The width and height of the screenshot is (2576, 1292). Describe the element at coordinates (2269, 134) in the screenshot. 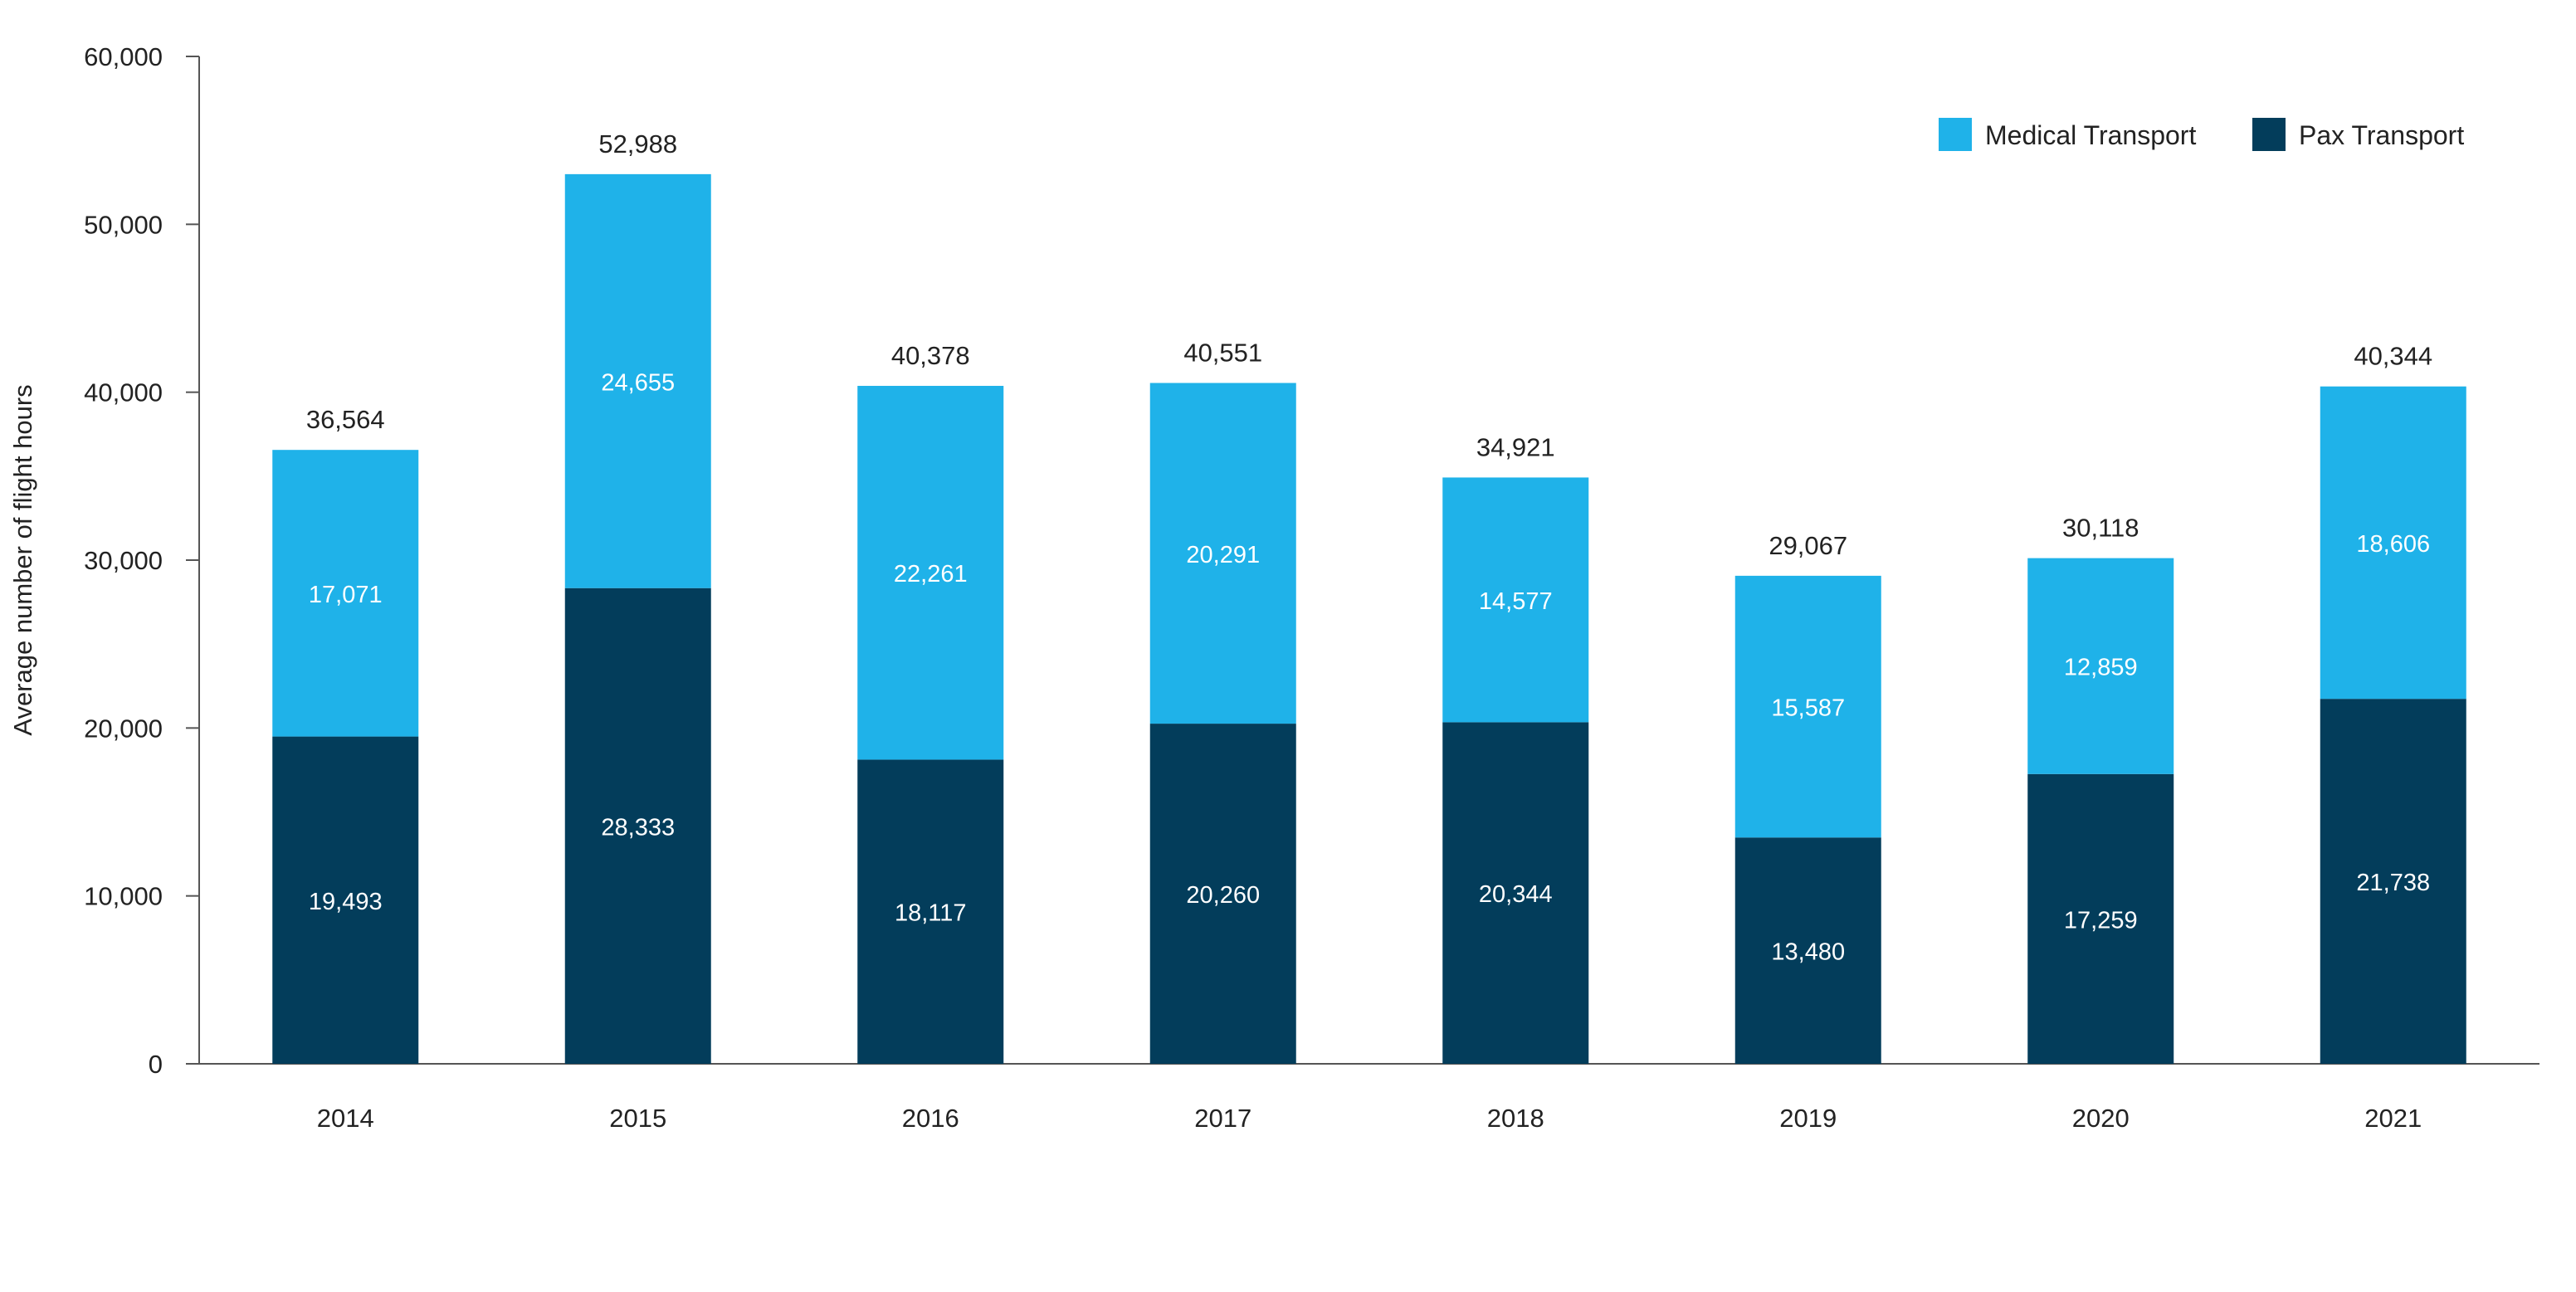

I see `legend-swatch-pax-transport` at that location.